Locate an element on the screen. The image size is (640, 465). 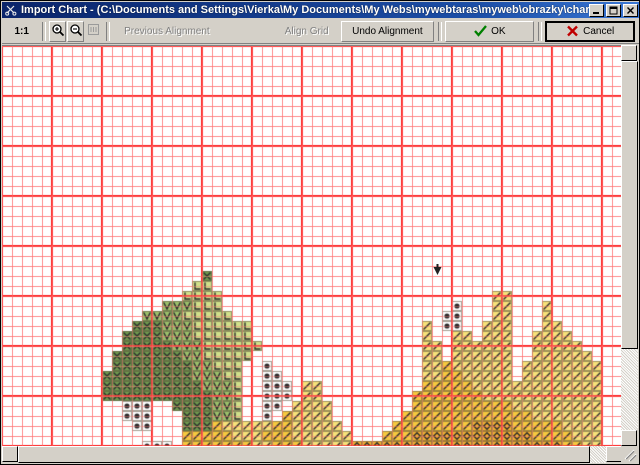
scrollbar-corner is located at coordinates (629, 454).